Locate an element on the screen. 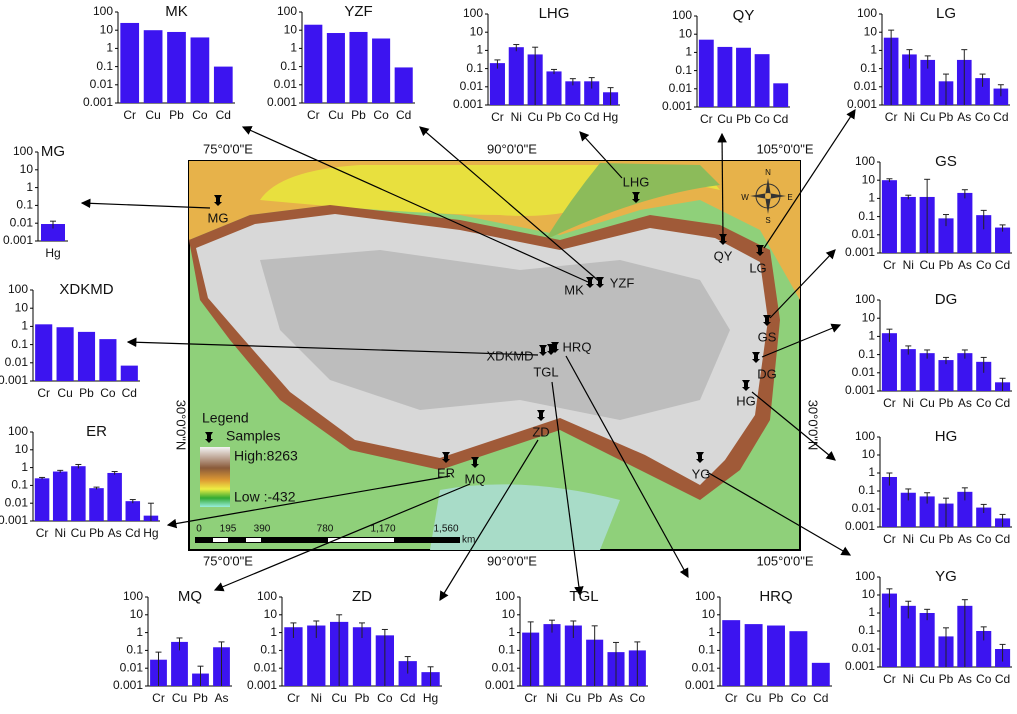  latitude-label: 30°0'0"N is located at coordinates (181, 425).